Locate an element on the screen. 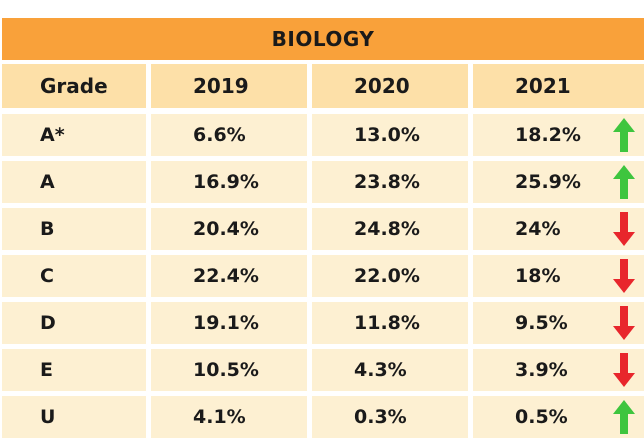  table-title: BIOLOGY is located at coordinates (323, 39).